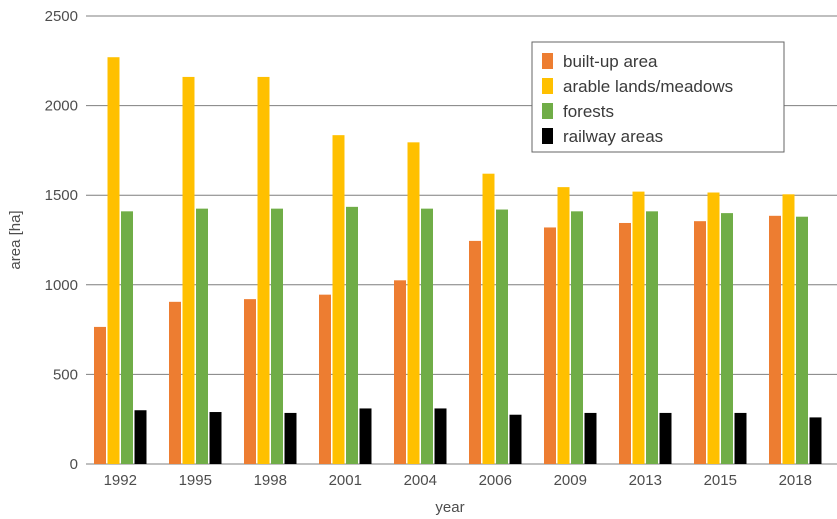 The height and width of the screenshot is (519, 837). Describe the element at coordinates (795, 480) in the screenshot. I see `x-tick-label: 2018` at that location.